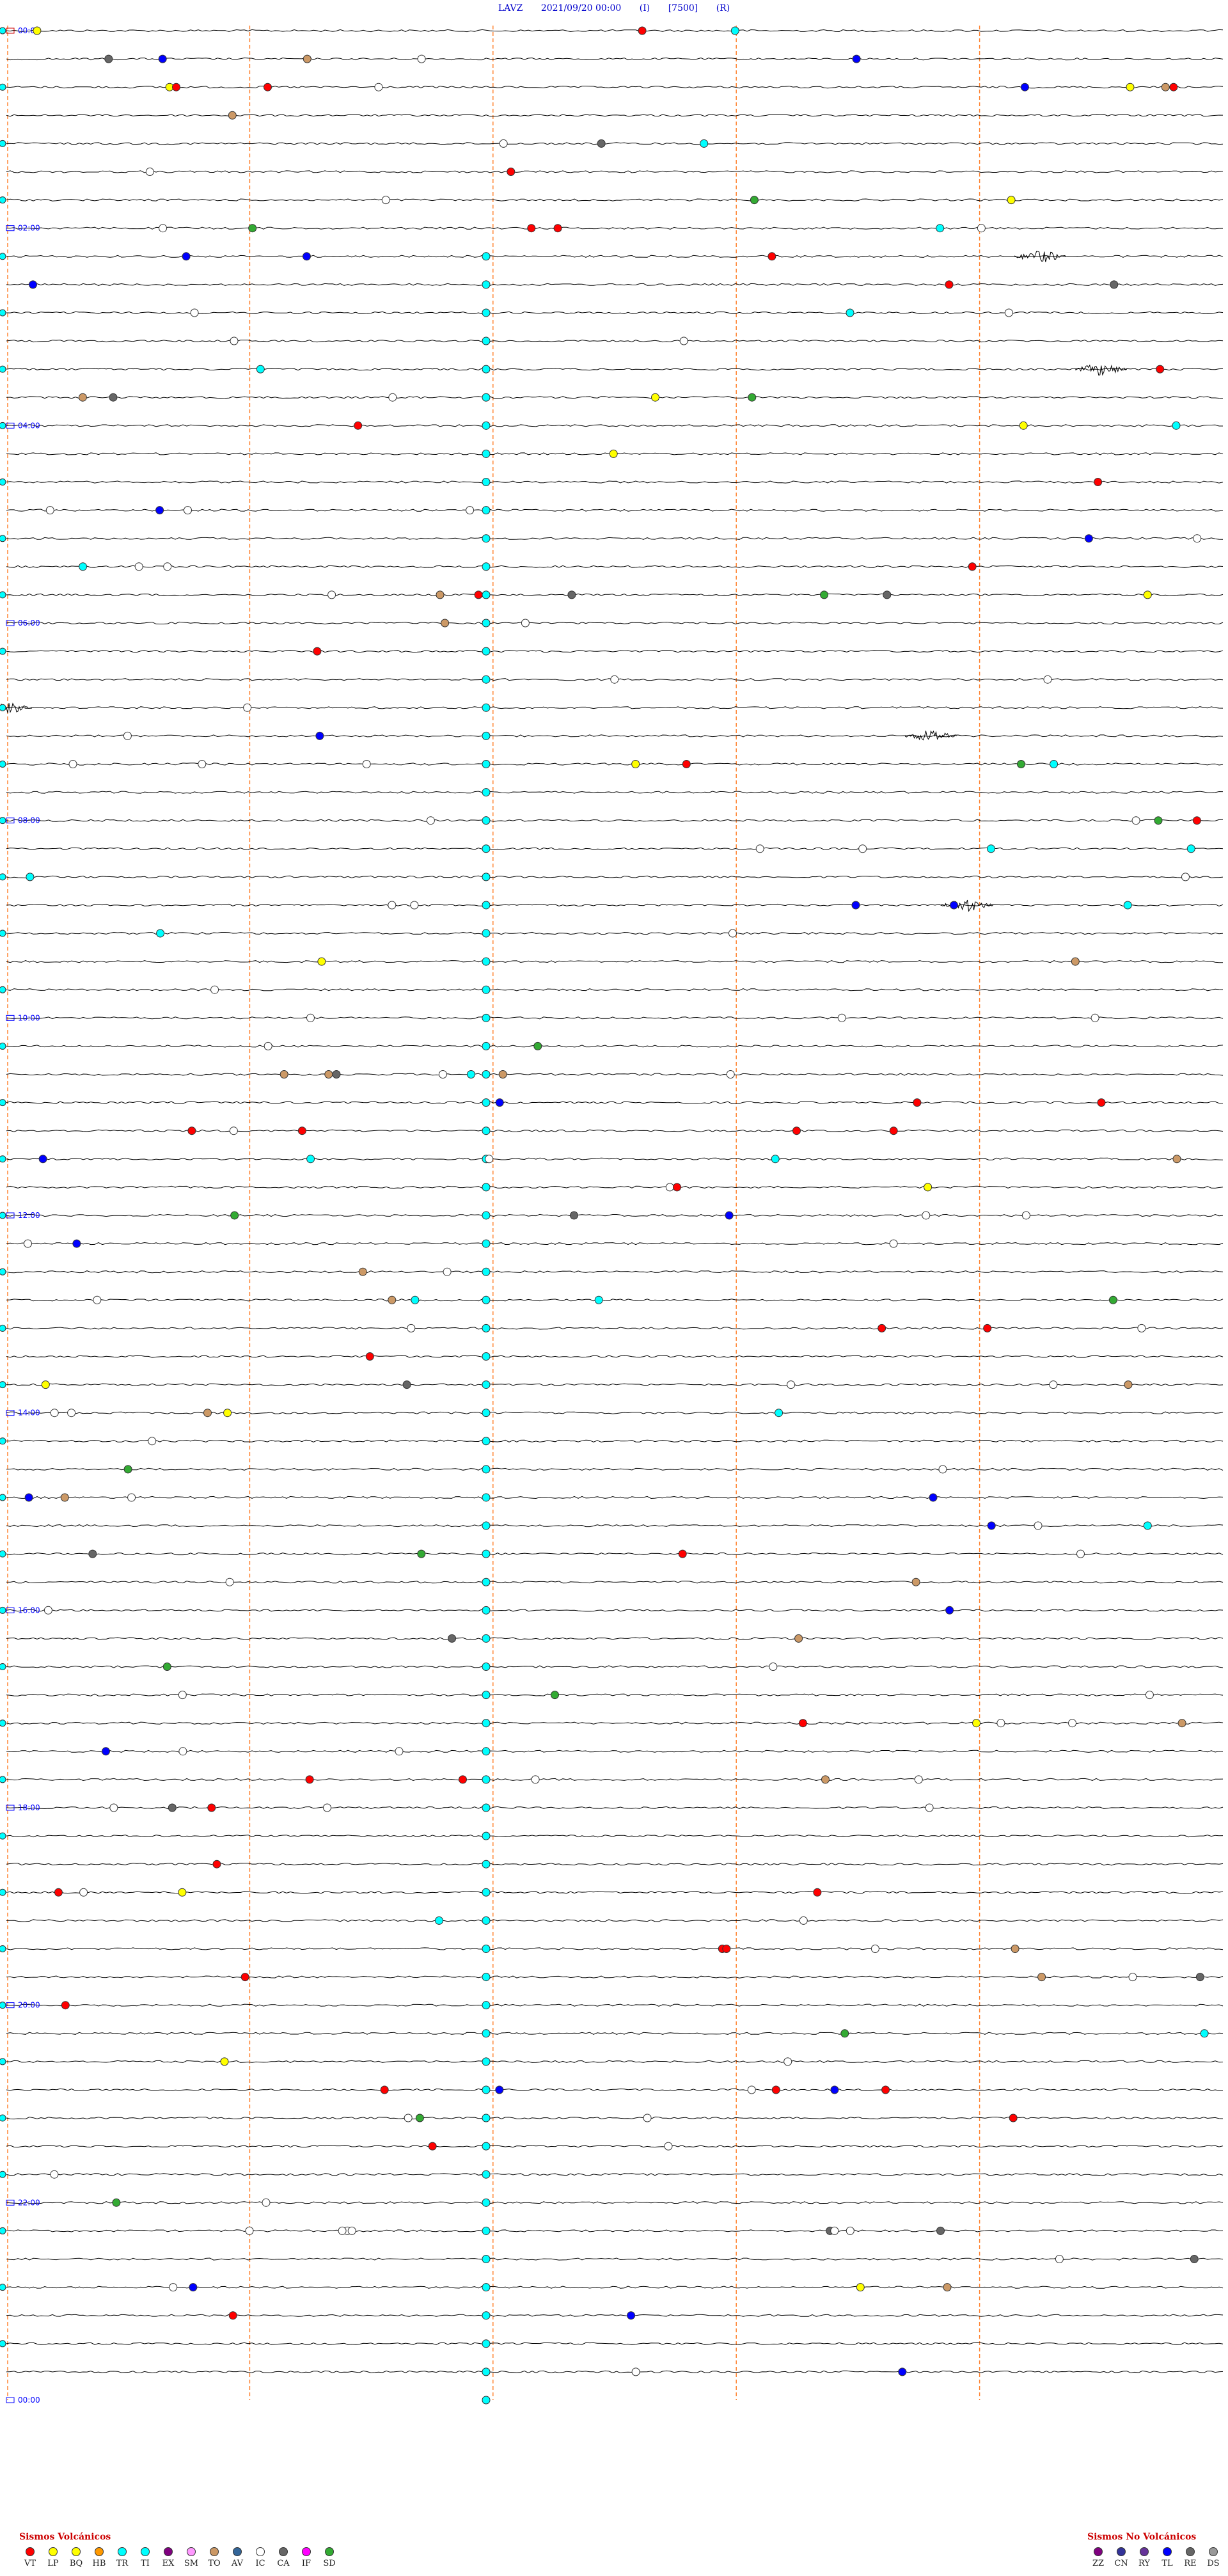 The height and width of the screenshot is (2576, 1228). Describe the element at coordinates (1098, 2557) in the screenshot. I see `legend-nonvolcanic-zz: ZZ` at that location.